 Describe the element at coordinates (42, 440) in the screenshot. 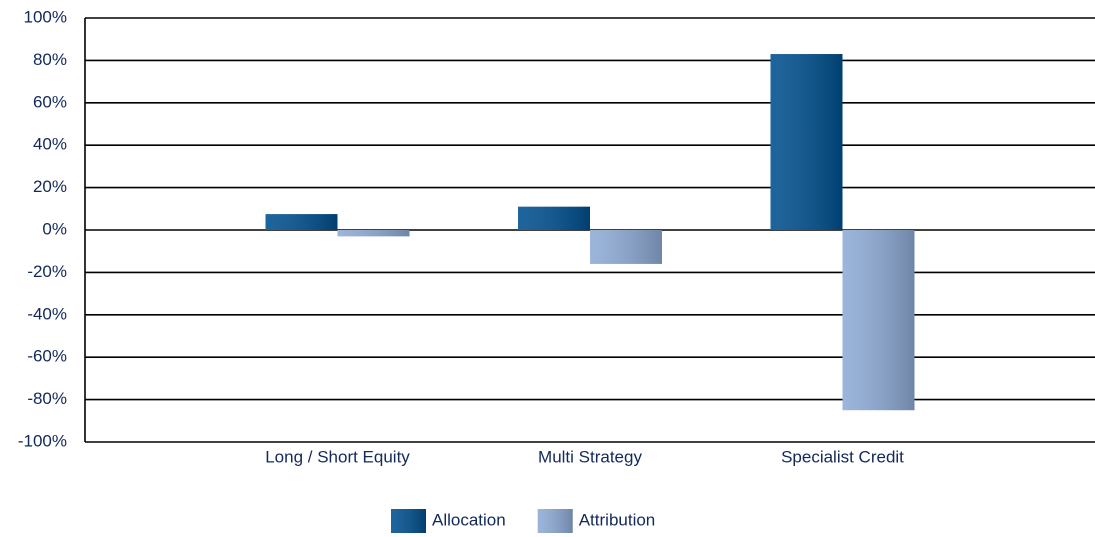

I see `y-tick-label: -100%` at that location.